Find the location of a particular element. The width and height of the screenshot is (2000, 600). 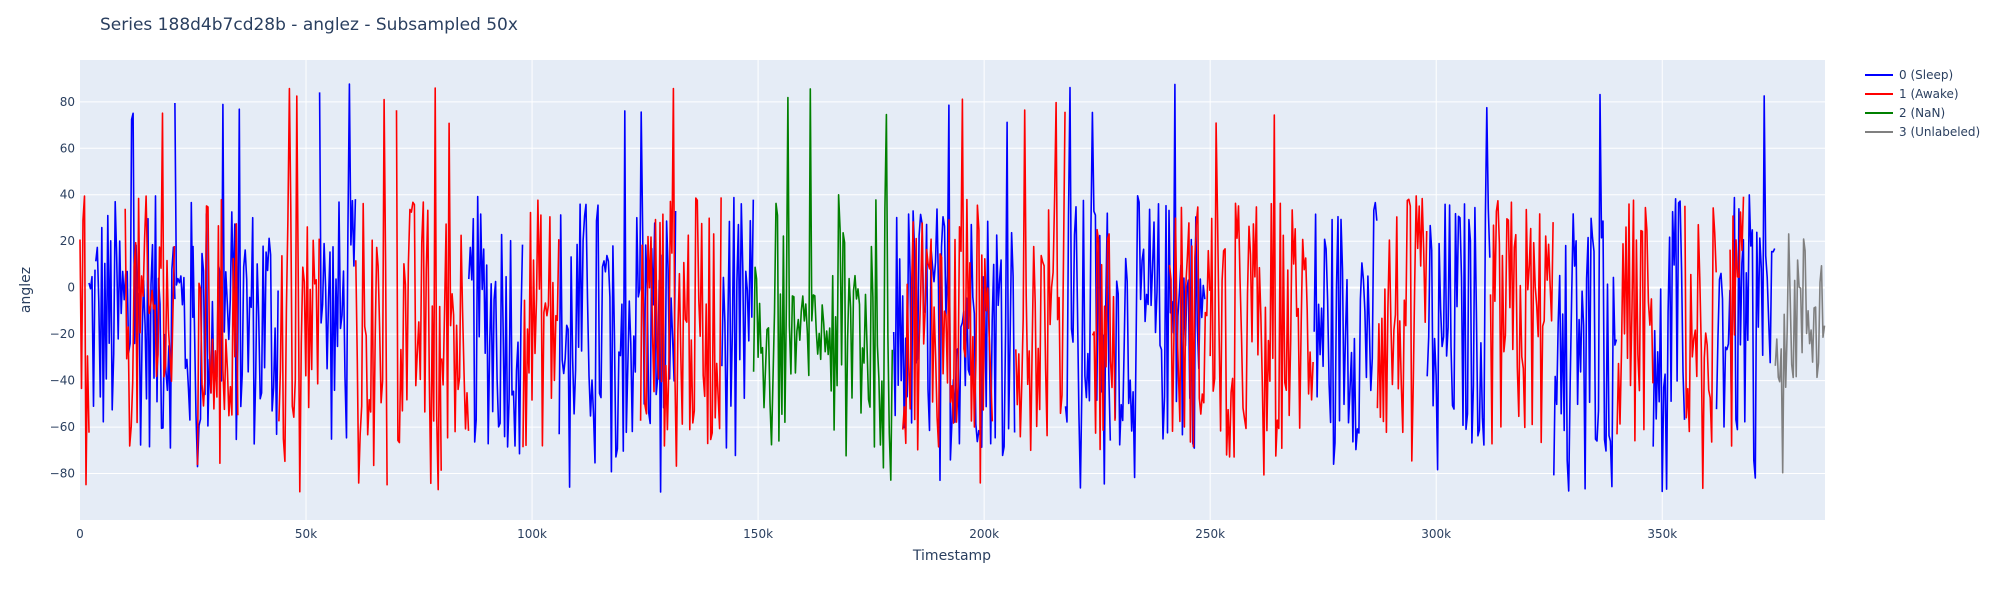

x-tick-label: 250k is located at coordinates (1210, 534).